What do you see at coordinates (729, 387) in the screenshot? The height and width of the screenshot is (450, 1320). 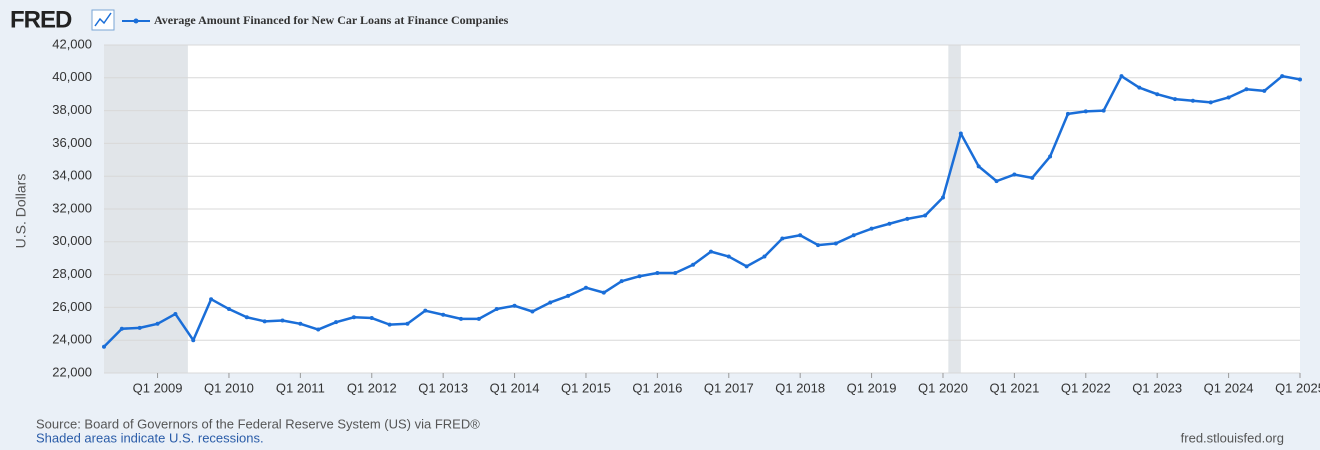 I see `x-tick-label: Q1 2017` at bounding box center [729, 387].